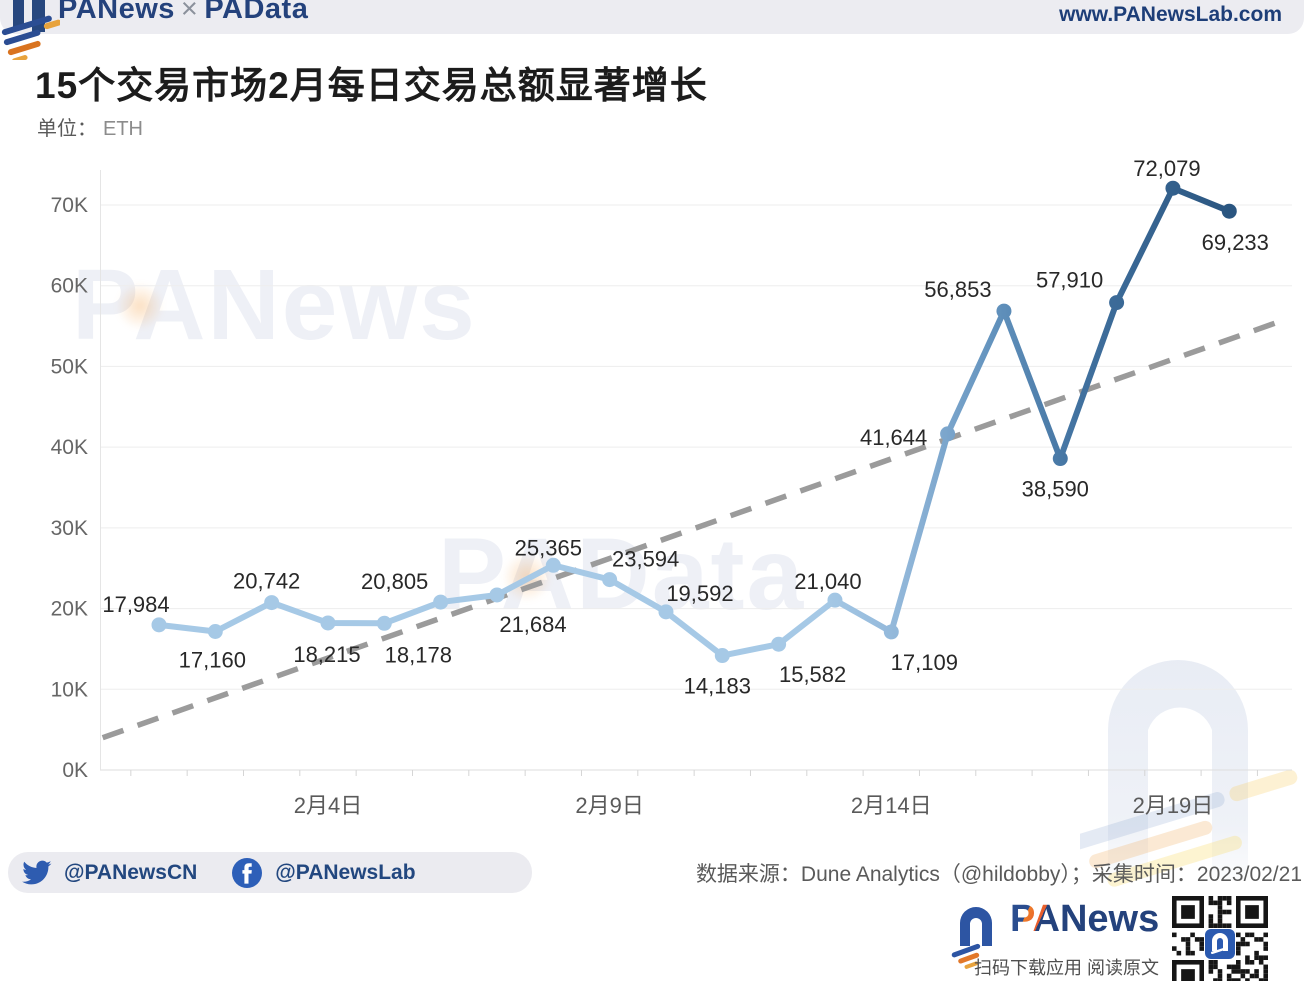  I want to click on brand-block: PANews 扫码下载应用 阅读原文, so click(1126, 936).